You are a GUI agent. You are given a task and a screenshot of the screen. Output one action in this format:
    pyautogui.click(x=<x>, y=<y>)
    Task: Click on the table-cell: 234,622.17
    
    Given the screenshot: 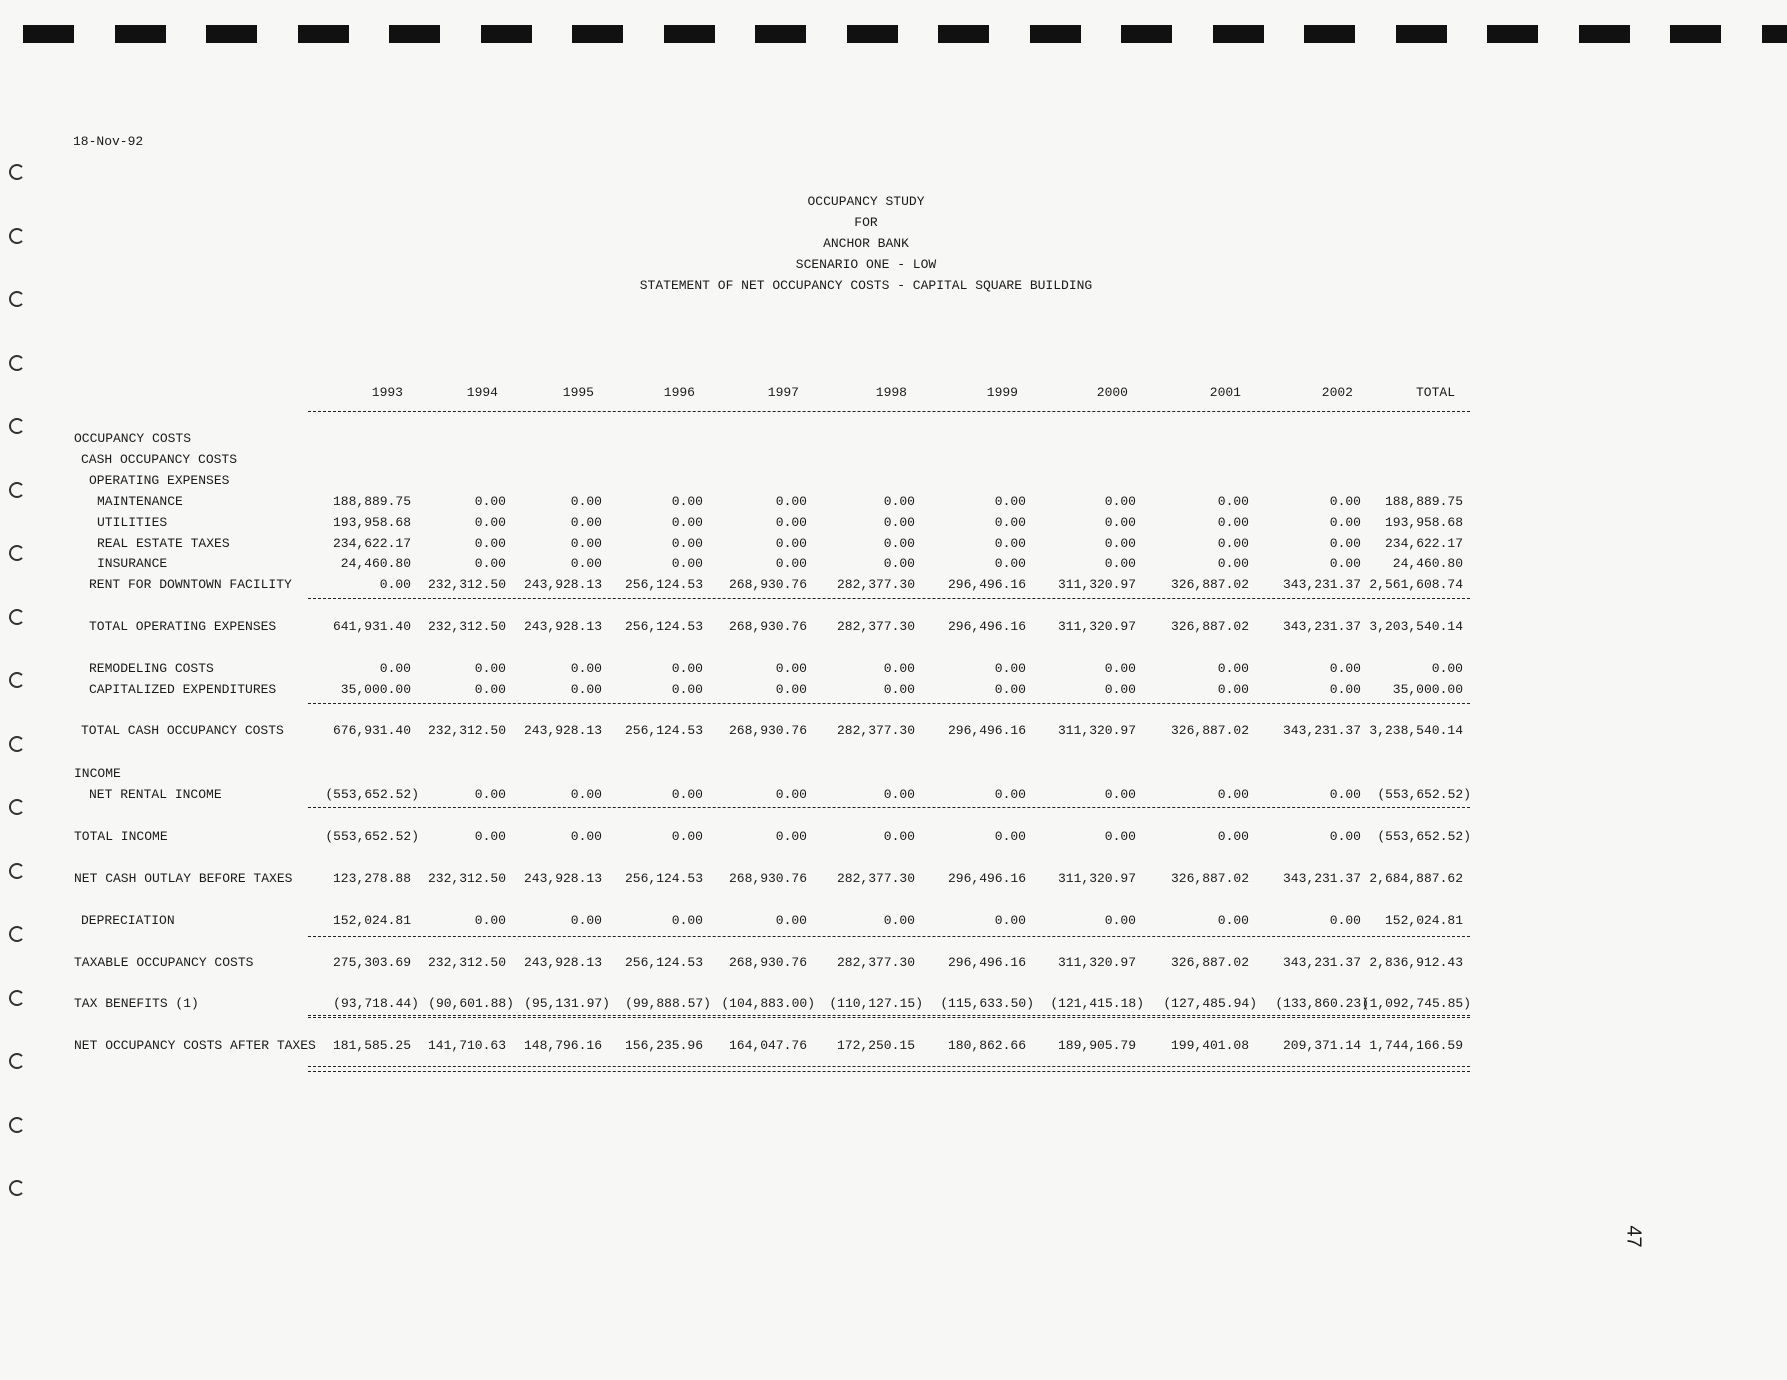 What is the action you would take?
    pyautogui.click(x=1423, y=543)
    